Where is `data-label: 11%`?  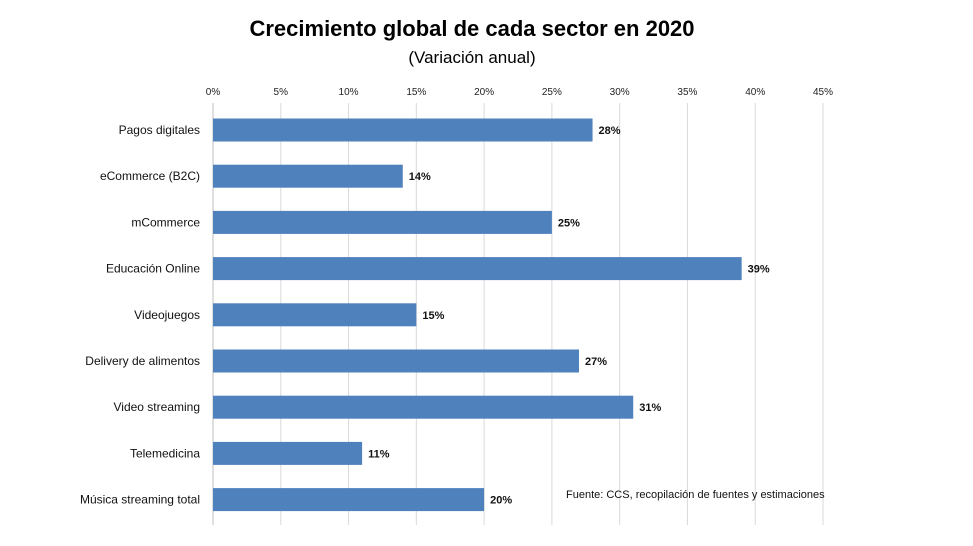 data-label: 11% is located at coordinates (379, 454).